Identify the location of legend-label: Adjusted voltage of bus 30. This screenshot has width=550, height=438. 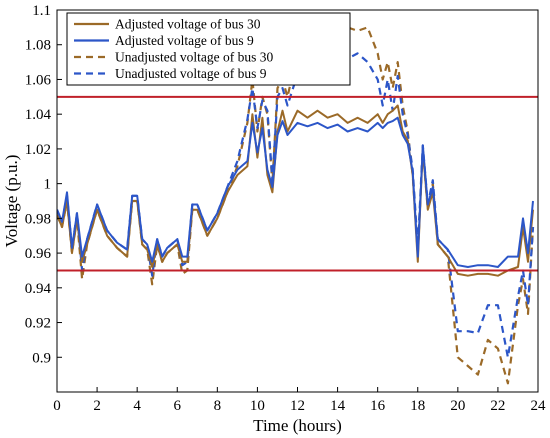
(188, 24).